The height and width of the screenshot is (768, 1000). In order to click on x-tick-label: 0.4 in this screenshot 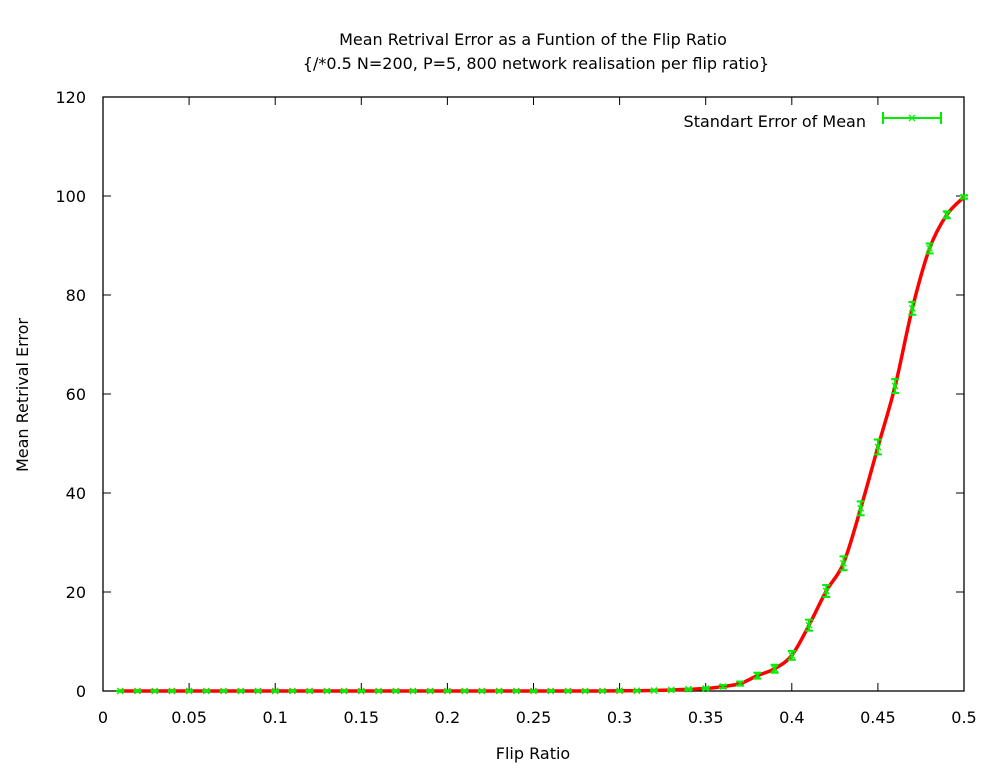, I will do `click(791, 717)`.